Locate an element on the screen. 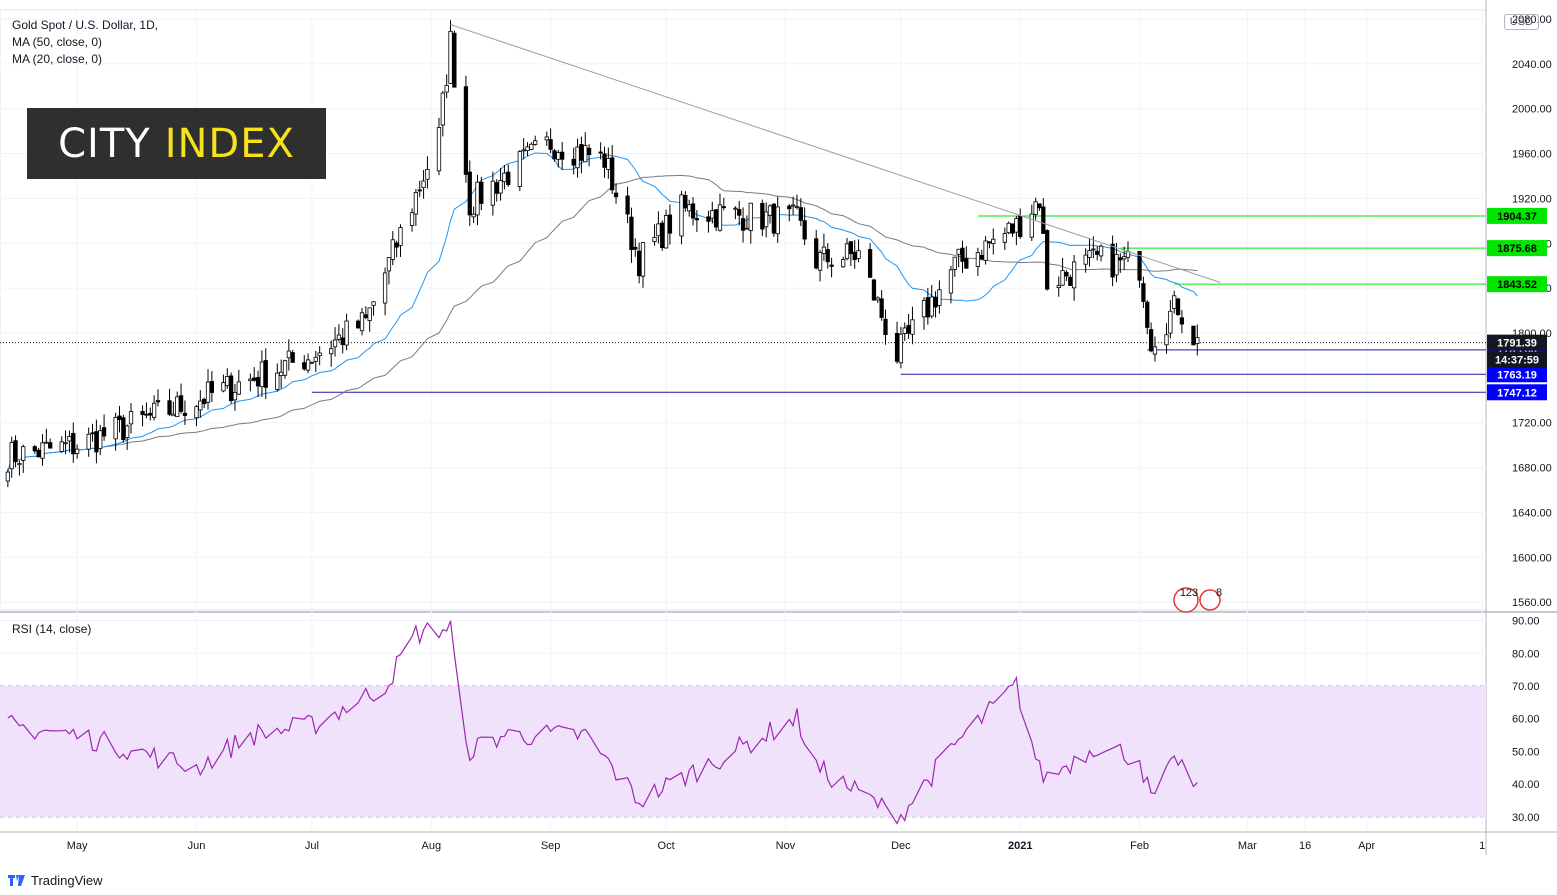  city-index-logo: CITY INDEX is located at coordinates (176, 143).